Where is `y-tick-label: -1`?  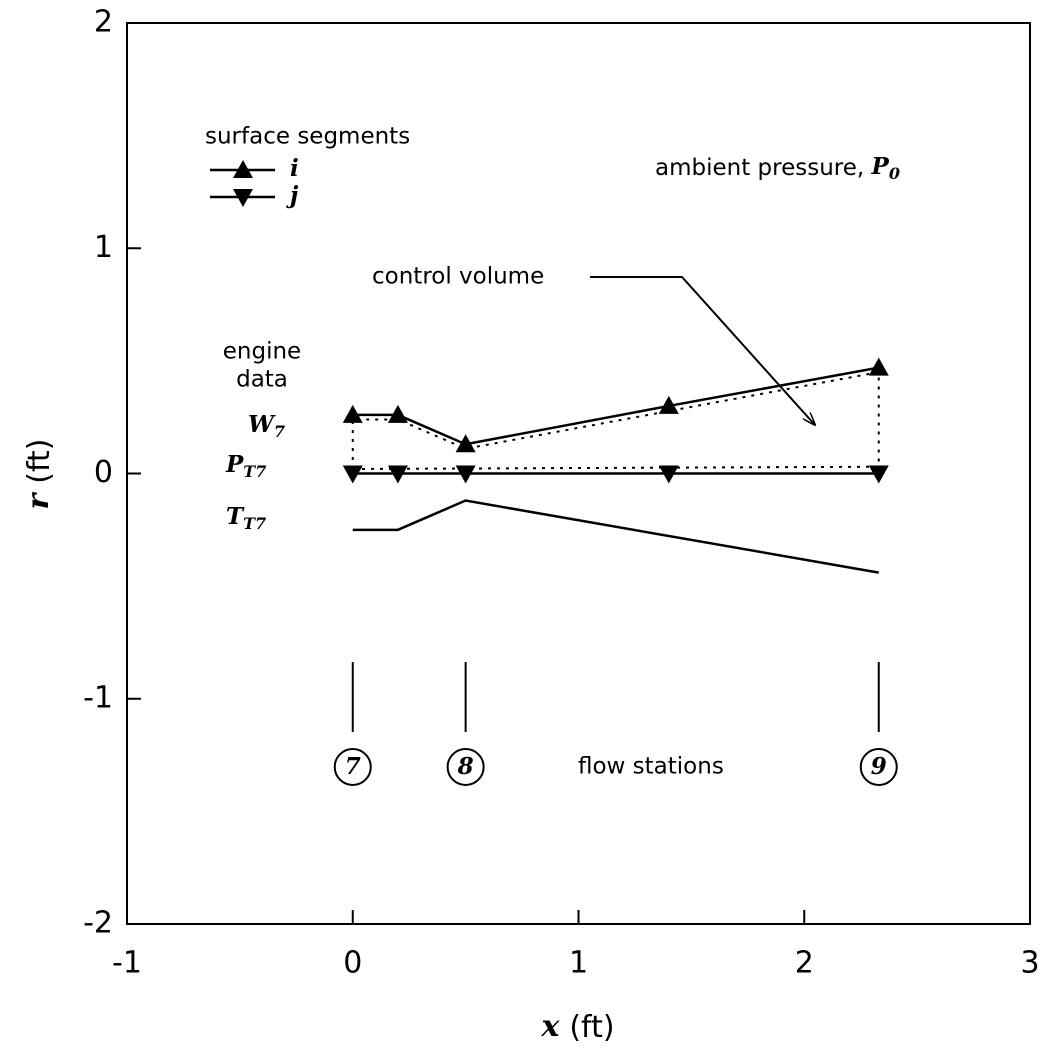 y-tick-label: -1 is located at coordinates (98, 697).